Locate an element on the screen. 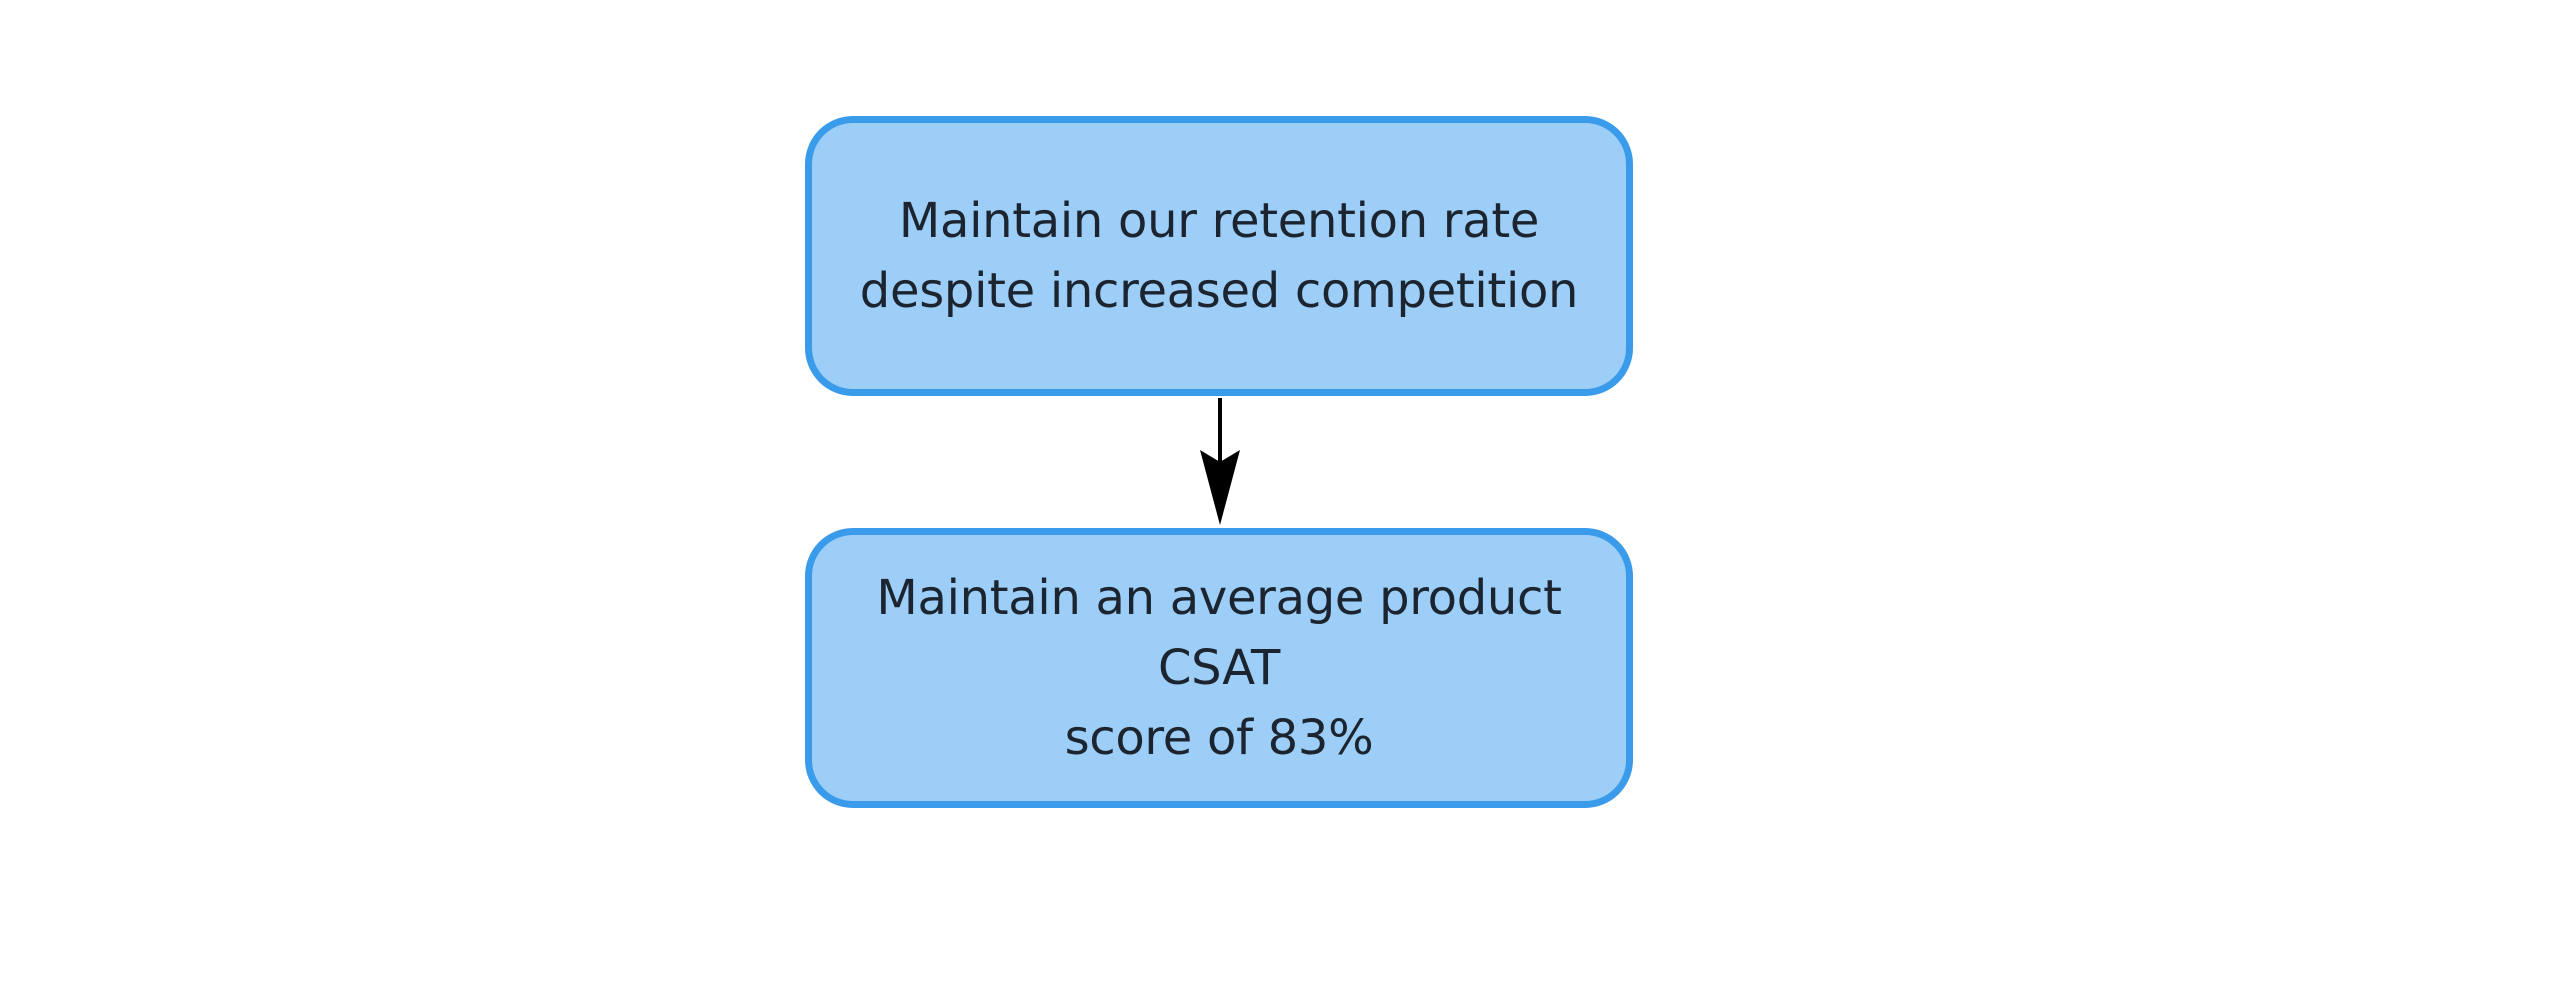  node-label-line: Maintain an average product CSAT is located at coordinates (1219, 633).